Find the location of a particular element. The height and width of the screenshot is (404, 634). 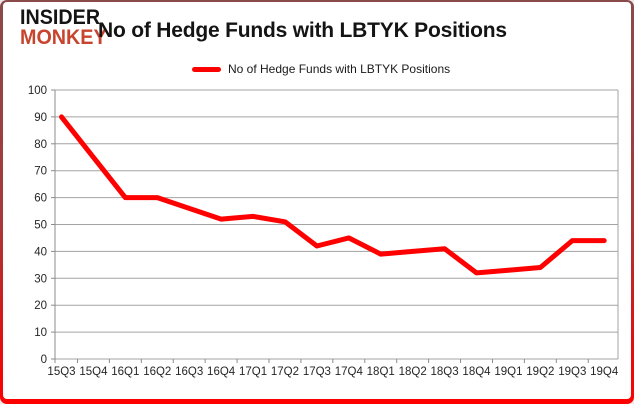

x-tick-label: 18Q3 is located at coordinates (445, 372).